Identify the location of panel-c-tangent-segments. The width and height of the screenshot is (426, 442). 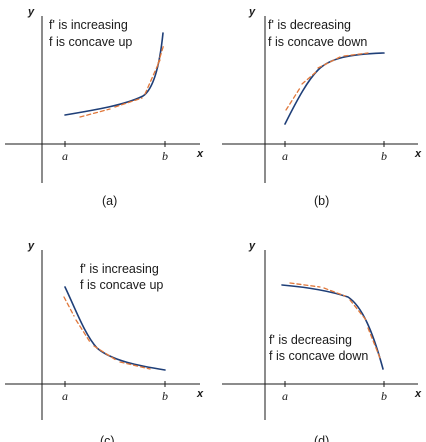
(107, 333).